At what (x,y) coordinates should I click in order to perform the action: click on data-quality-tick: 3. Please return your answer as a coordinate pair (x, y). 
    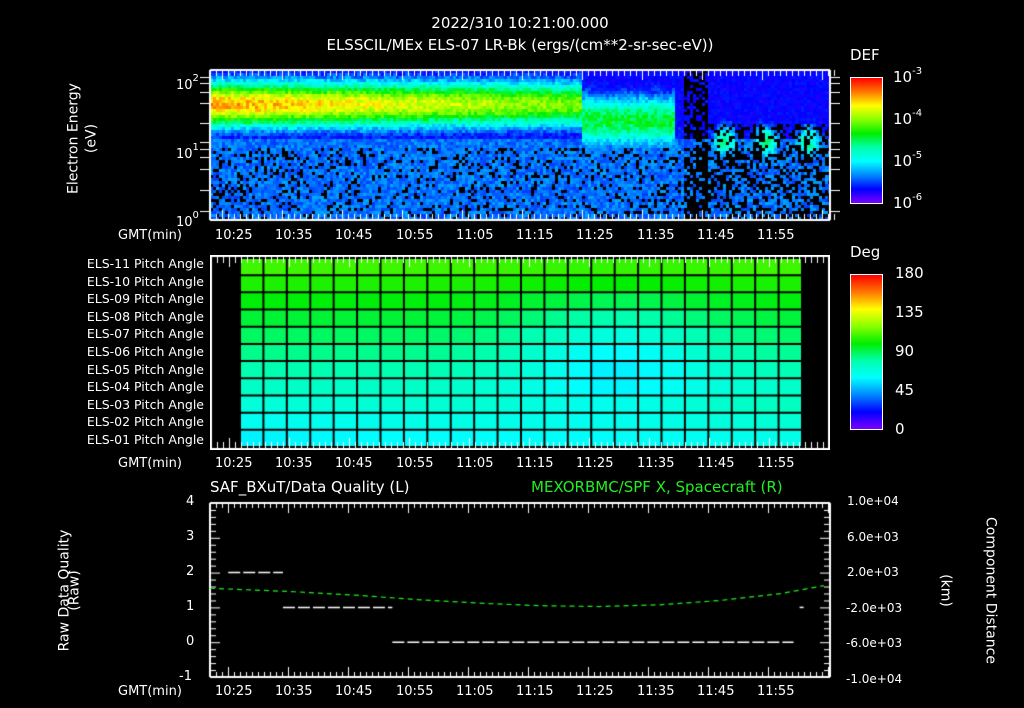
    Looking at the image, I should click on (190, 536).